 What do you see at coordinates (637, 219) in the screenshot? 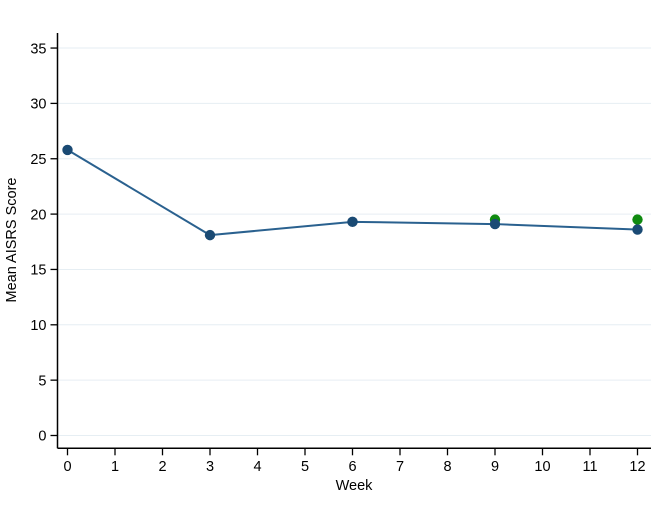
I see `data-point-mean-aisrs-green-estimate` at bounding box center [637, 219].